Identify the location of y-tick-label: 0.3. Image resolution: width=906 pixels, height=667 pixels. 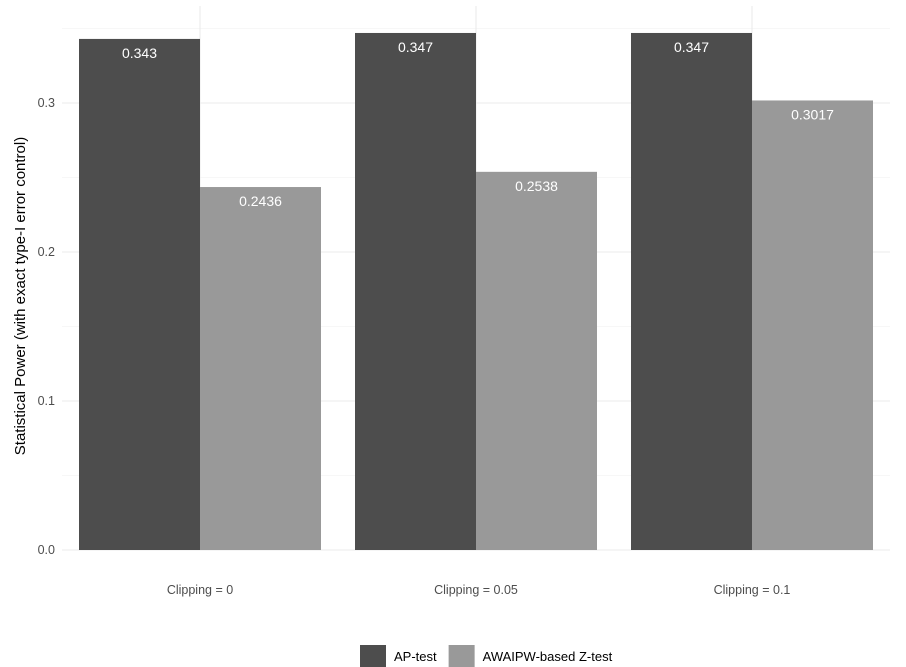
(46, 103).